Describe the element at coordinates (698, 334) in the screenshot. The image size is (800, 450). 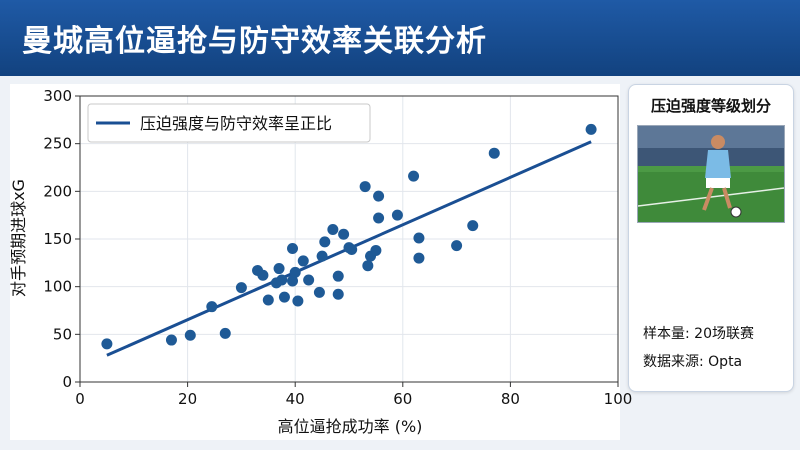
I see `sample-size-label: 样本量: 20场联赛` at that location.